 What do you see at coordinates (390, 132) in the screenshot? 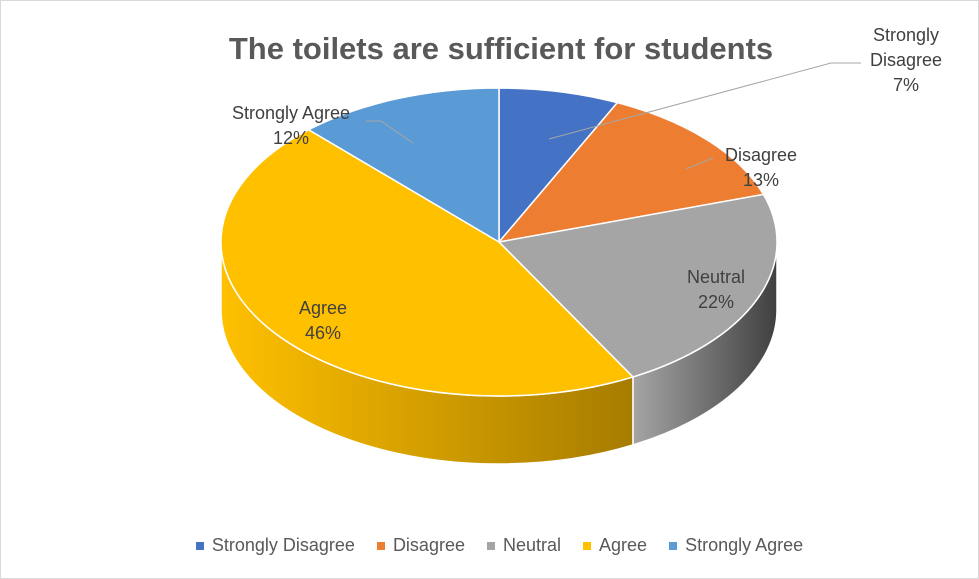
I see `leader-line-strongly-agree` at bounding box center [390, 132].